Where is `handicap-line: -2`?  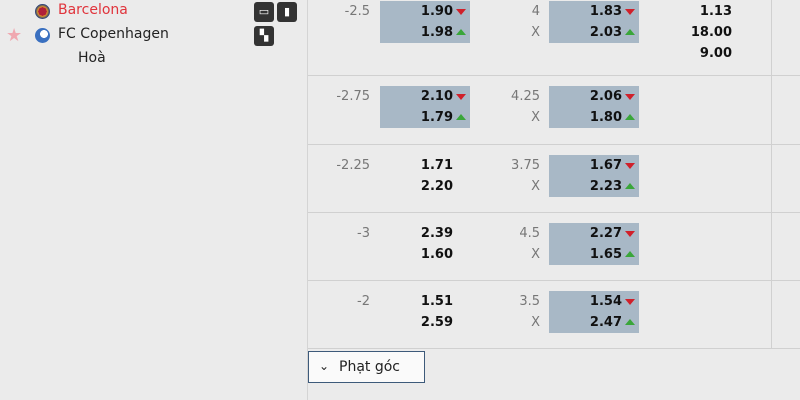 handicap-line: -2 is located at coordinates (363, 301).